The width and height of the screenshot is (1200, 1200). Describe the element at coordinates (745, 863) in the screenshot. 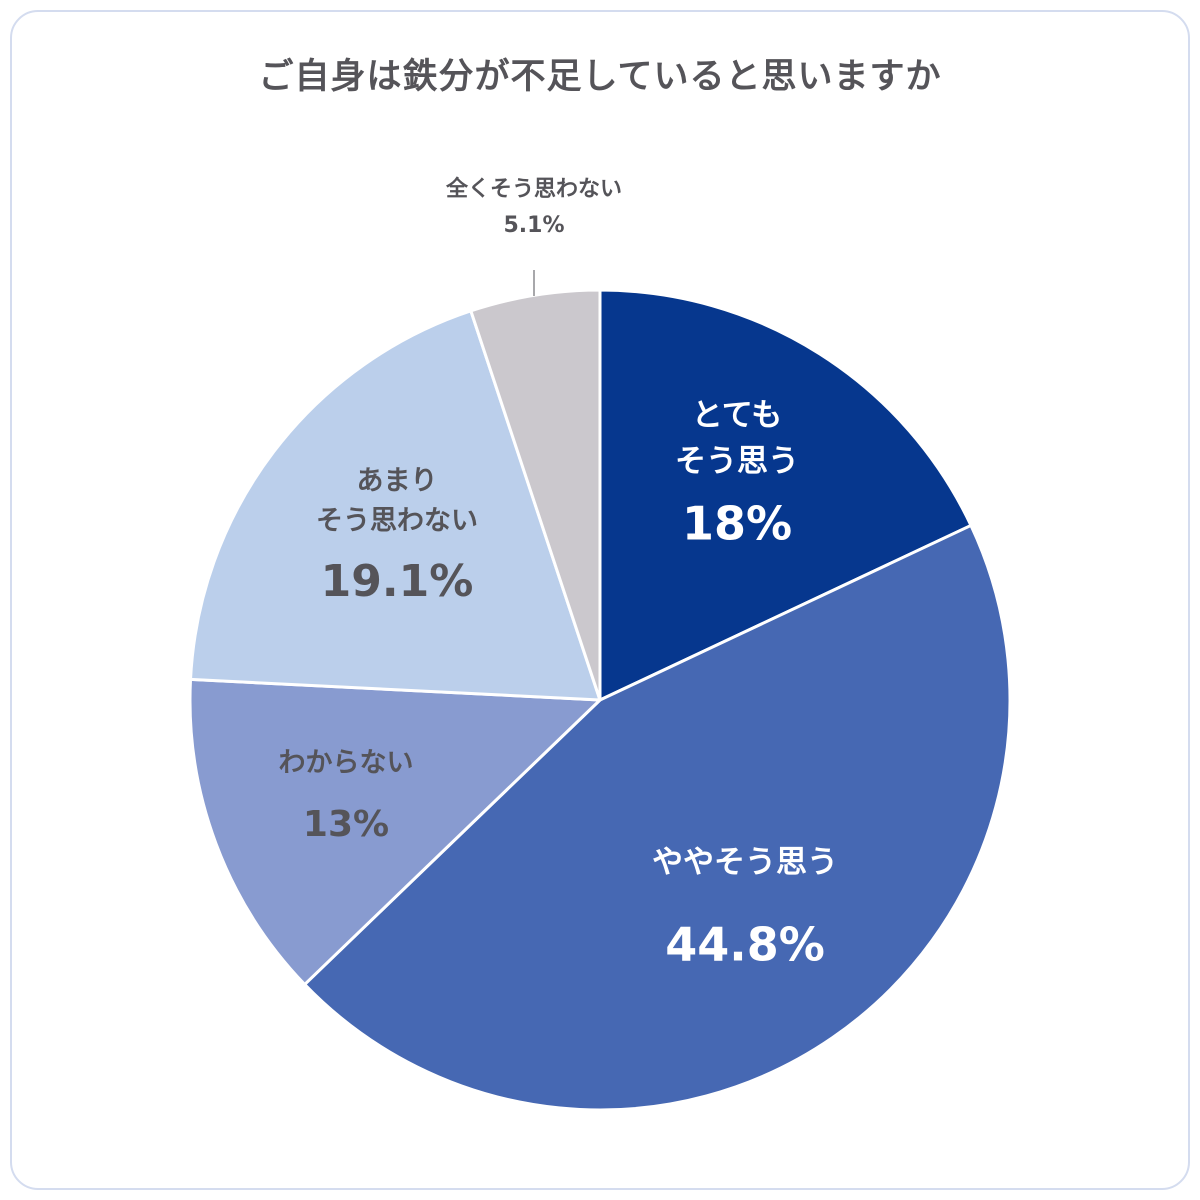

I see `slice-label-name: ややそう思う` at that location.